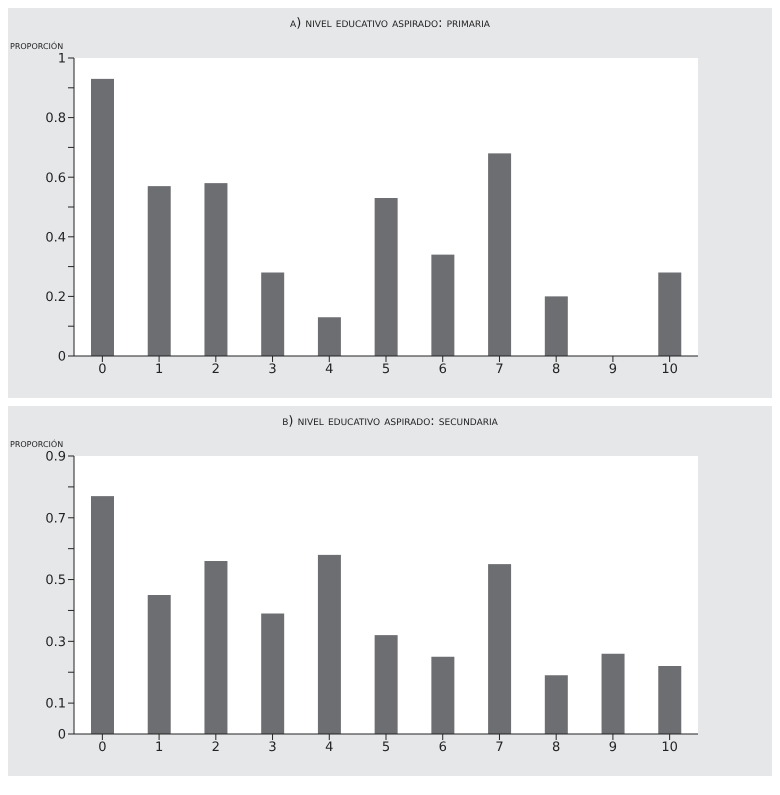  Describe the element at coordinates (390, 421) in the screenshot. I see `chart-title: b) nivel educativo aspirado: secundaria` at that location.